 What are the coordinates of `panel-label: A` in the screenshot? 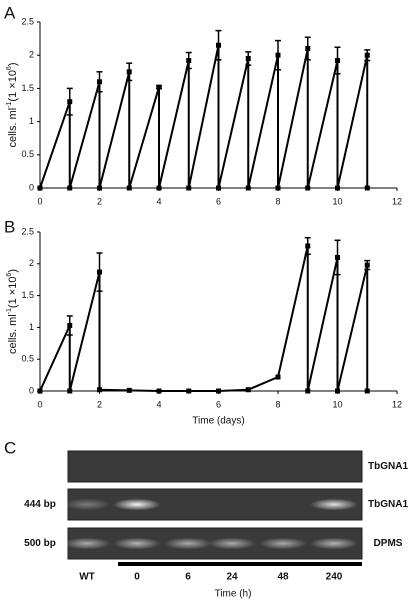 It's located at (10, 12).